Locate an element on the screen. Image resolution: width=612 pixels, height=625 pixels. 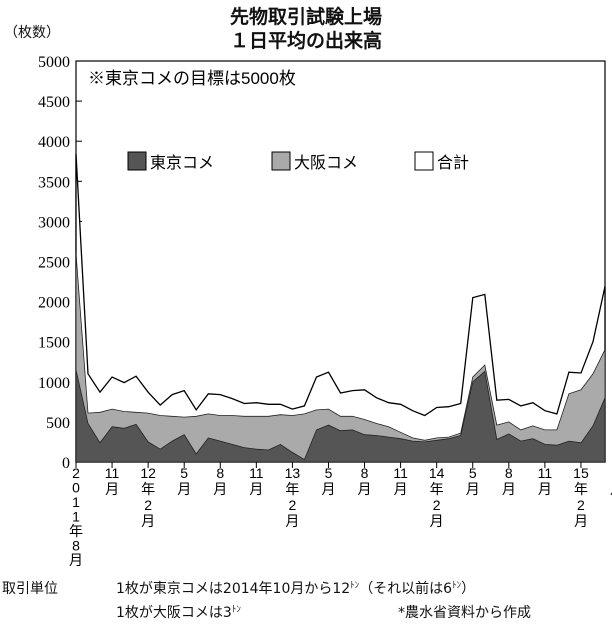
ton-mark-2: ﾄﾝ is located at coordinates (457, 586).